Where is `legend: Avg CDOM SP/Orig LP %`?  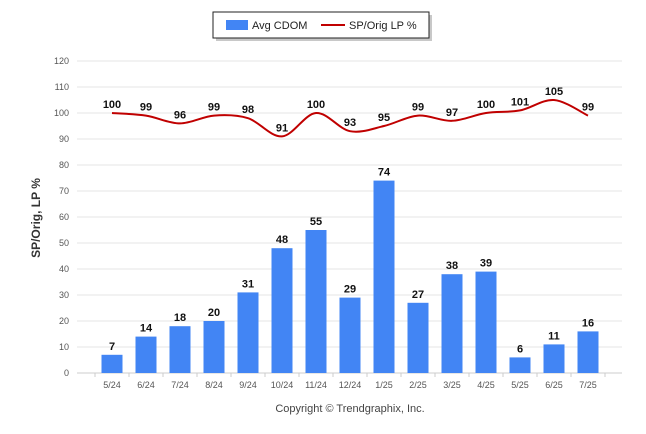 legend: Avg CDOM SP/Orig LP % is located at coordinates (322, 26).